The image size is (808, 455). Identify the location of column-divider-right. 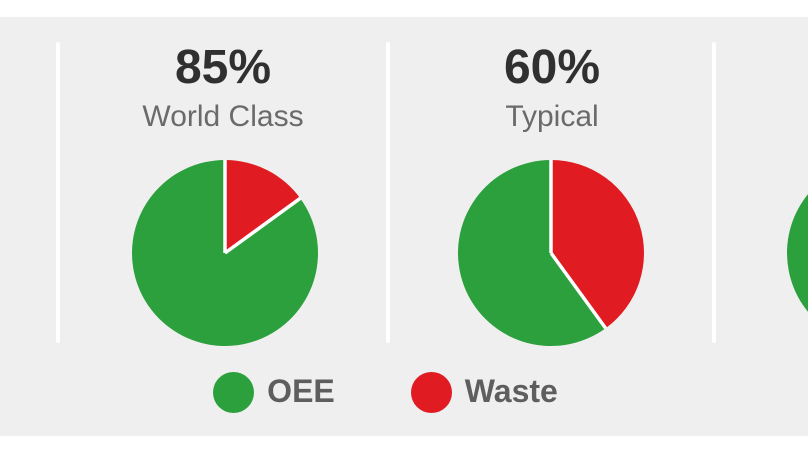
(714, 192).